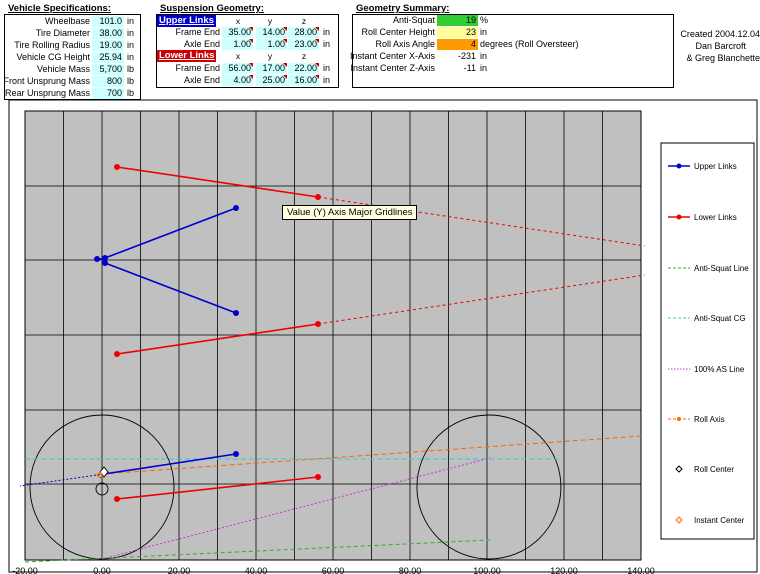 The image size is (760, 574). I want to click on x-tick-label: 0.00, so click(102, 570).